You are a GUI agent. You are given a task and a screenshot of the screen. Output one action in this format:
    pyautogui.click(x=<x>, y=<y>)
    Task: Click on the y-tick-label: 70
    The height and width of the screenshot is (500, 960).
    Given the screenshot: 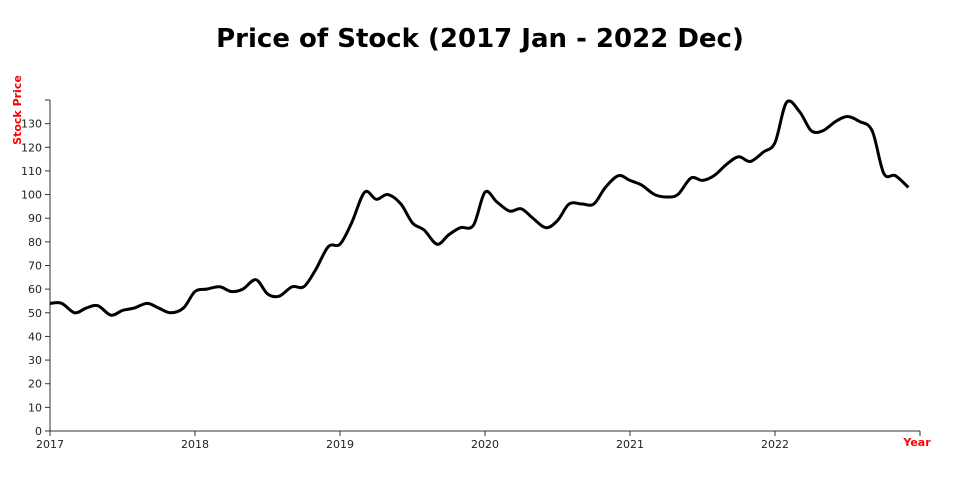 What is the action you would take?
    pyautogui.click(x=35, y=266)
    